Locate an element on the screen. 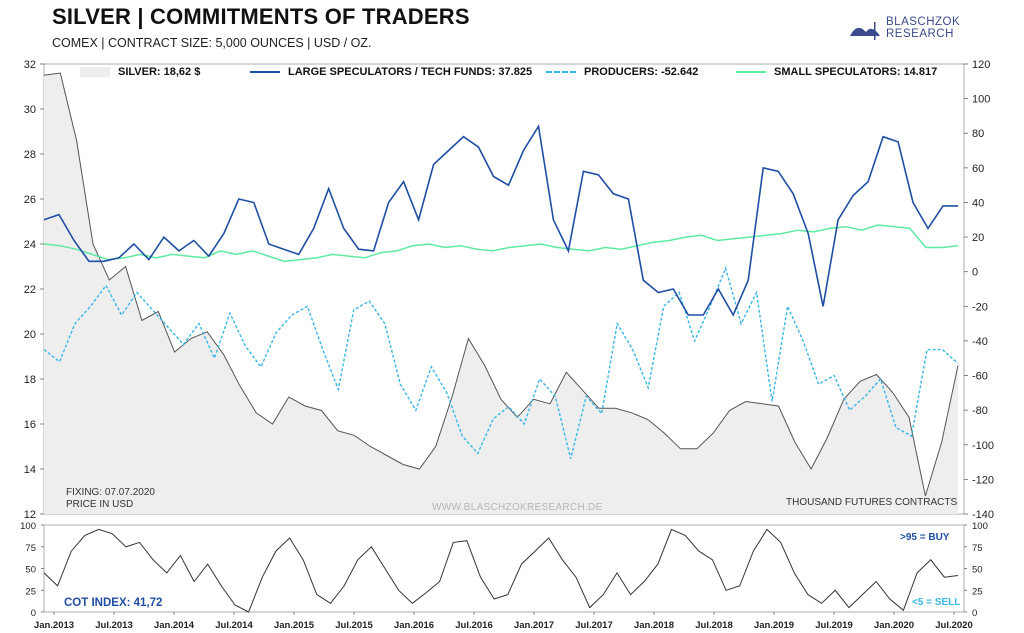  right-axis-tick-label: -40 is located at coordinates (980, 342).